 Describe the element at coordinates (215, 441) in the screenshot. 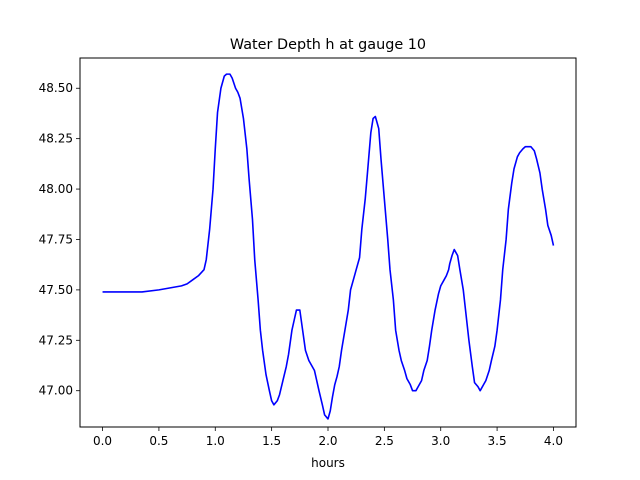

I see `x-tick-label: 1.0` at that location.